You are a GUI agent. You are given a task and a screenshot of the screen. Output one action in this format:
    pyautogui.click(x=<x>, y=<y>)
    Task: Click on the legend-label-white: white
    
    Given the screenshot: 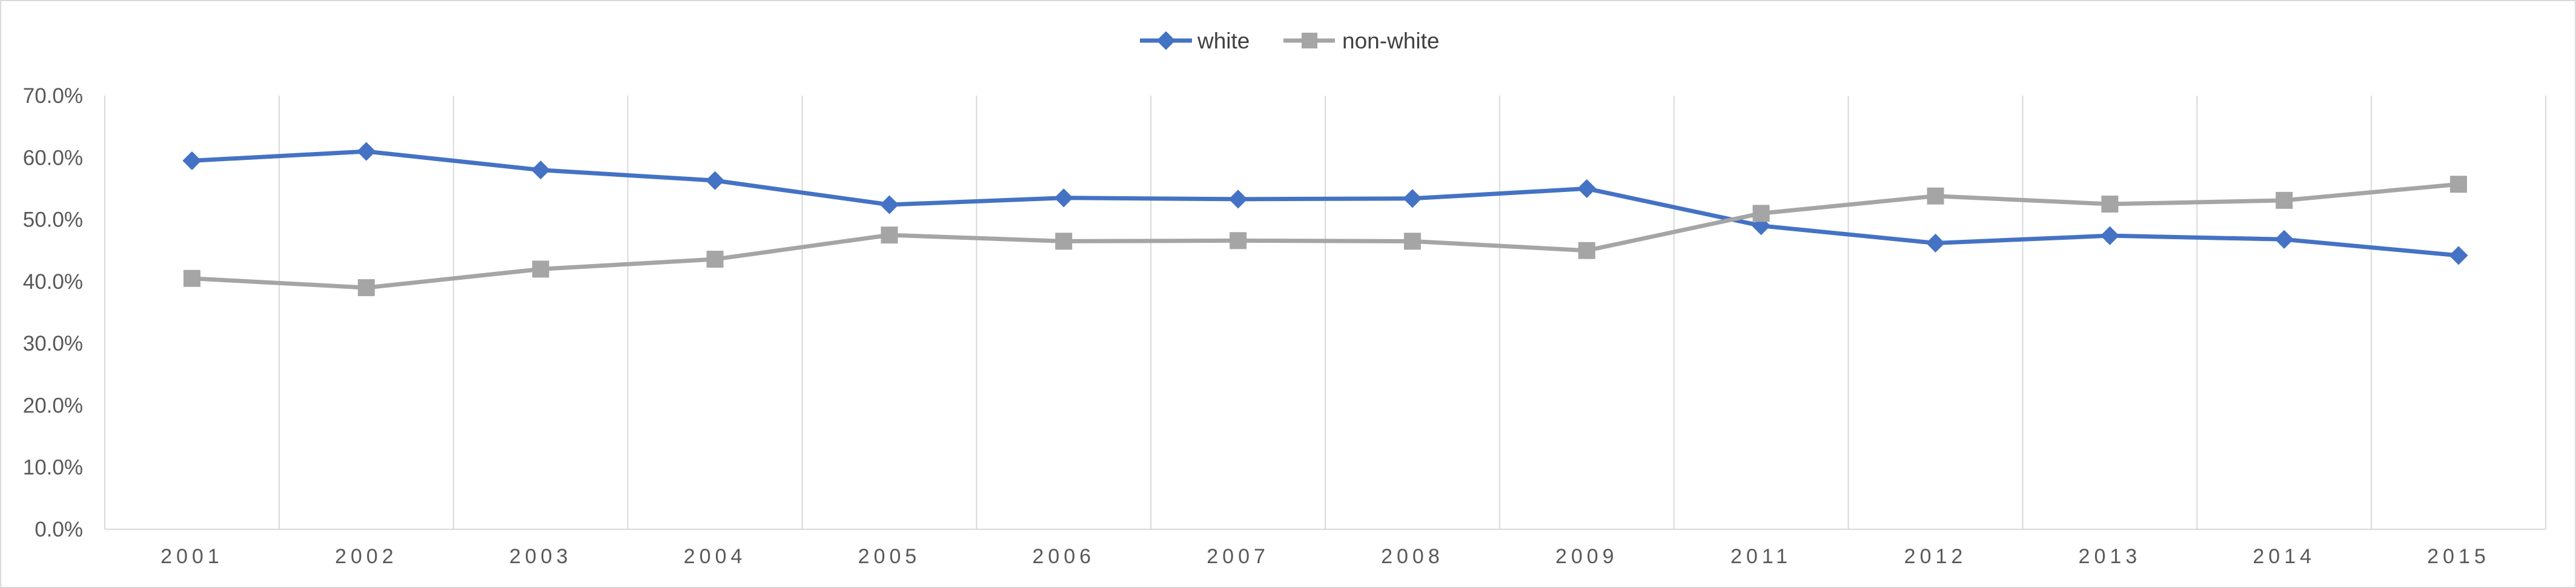 What is the action you would take?
    pyautogui.click(x=1223, y=40)
    